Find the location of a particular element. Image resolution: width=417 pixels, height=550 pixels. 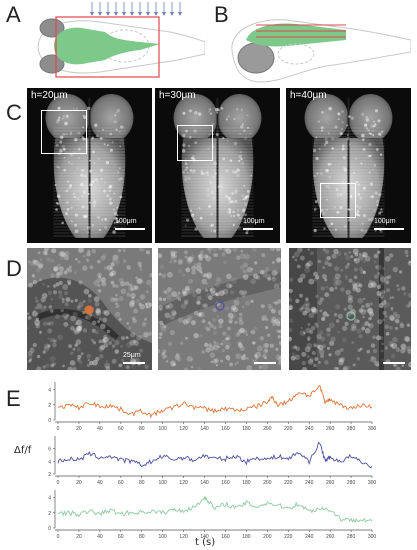

panel-label-a: A is located at coordinates (13, 14).